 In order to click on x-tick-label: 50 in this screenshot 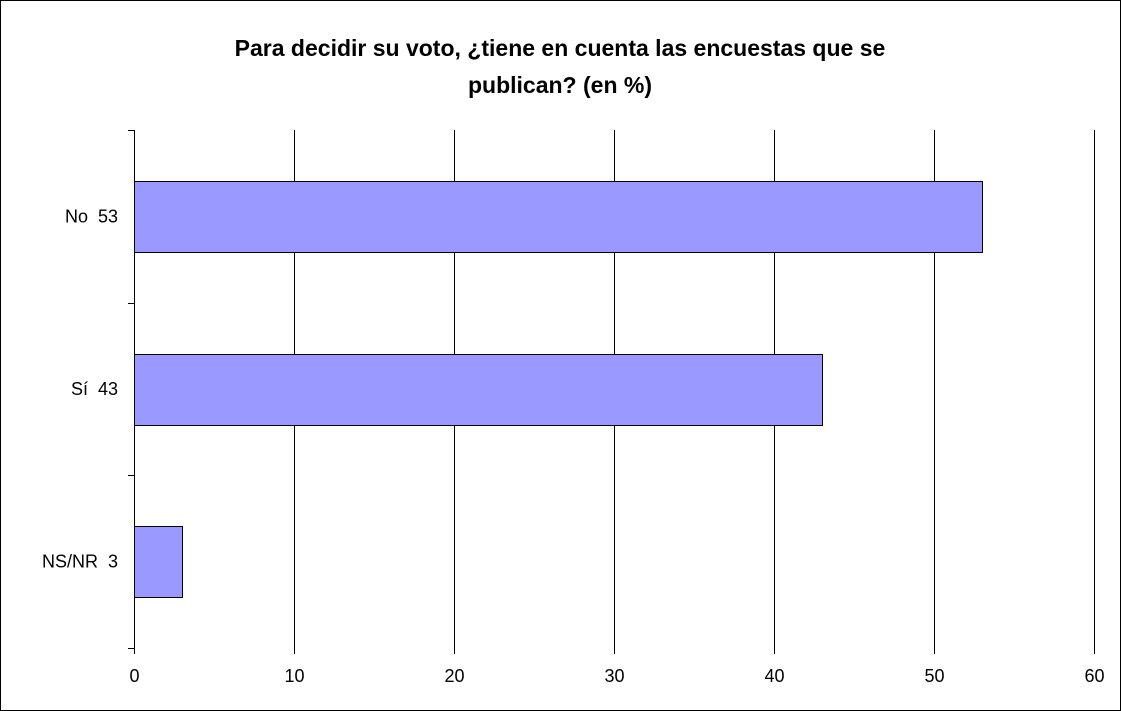, I will do `click(934, 676)`.